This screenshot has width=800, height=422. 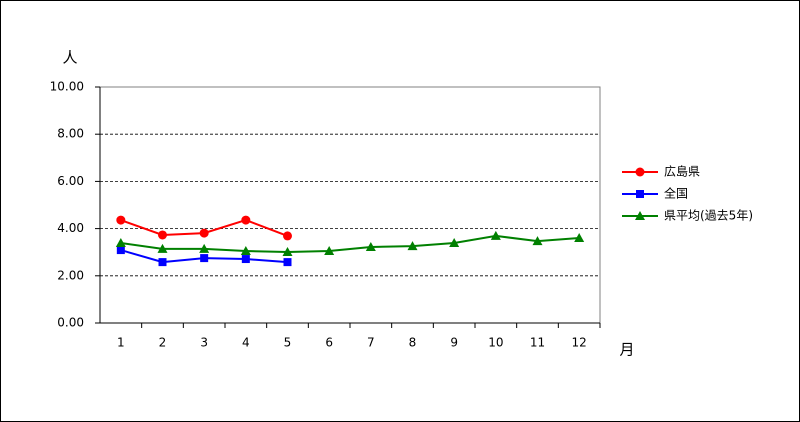 What do you see at coordinates (626, 350) in the screenshot?
I see `x-axis-label: 月` at bounding box center [626, 350].